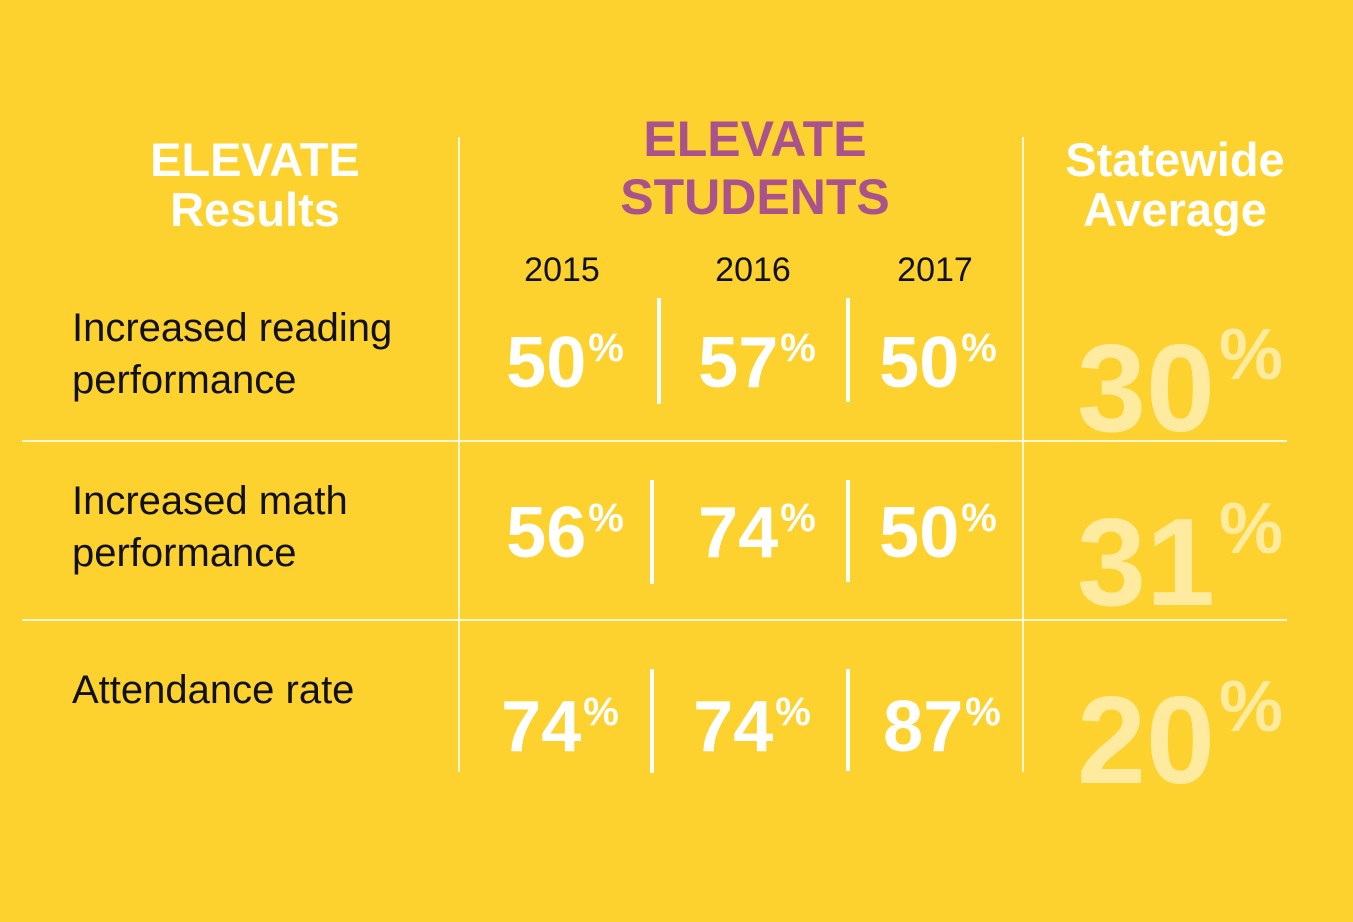 The width and height of the screenshot is (1353, 922). What do you see at coordinates (262, 527) in the screenshot?
I see `row-label-math: Increased math performance` at bounding box center [262, 527].